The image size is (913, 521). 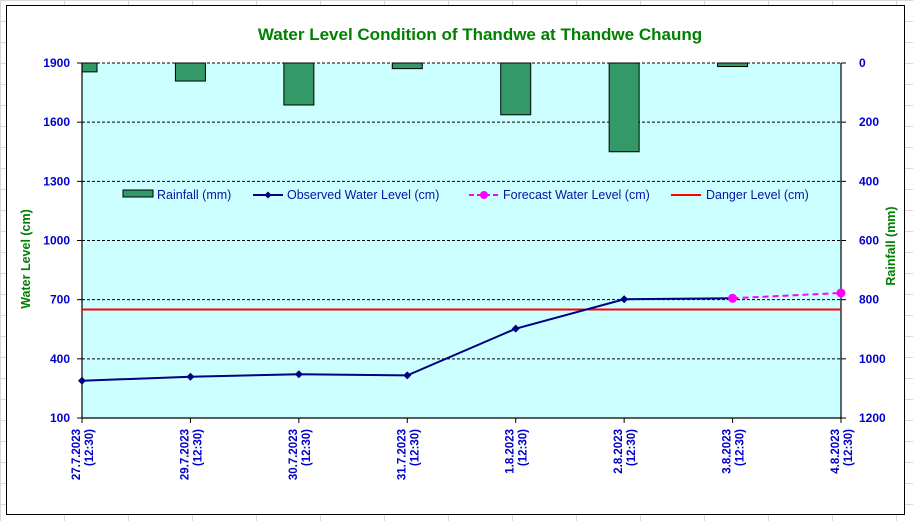 What do you see at coordinates (56, 63) in the screenshot?
I see `left-tick-label: 1900` at bounding box center [56, 63].